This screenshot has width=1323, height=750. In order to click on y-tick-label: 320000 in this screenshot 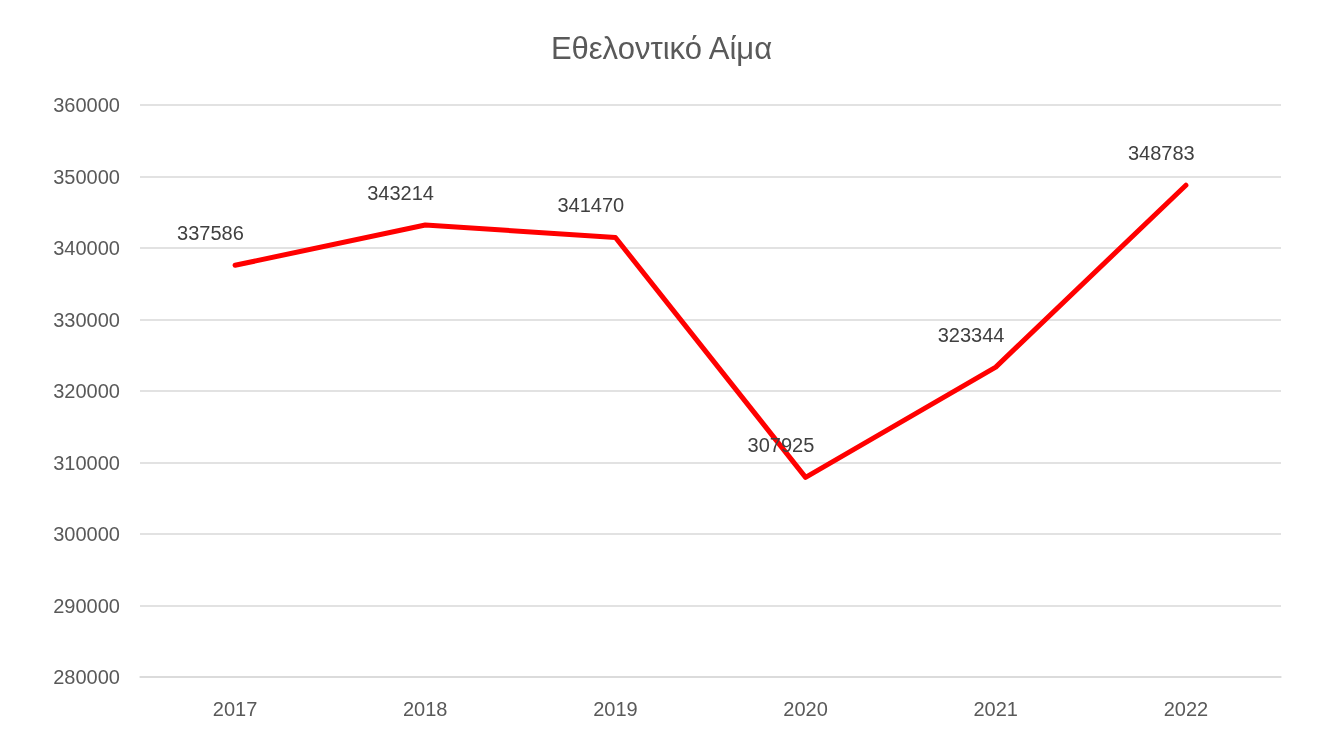, I will do `click(86, 391)`.